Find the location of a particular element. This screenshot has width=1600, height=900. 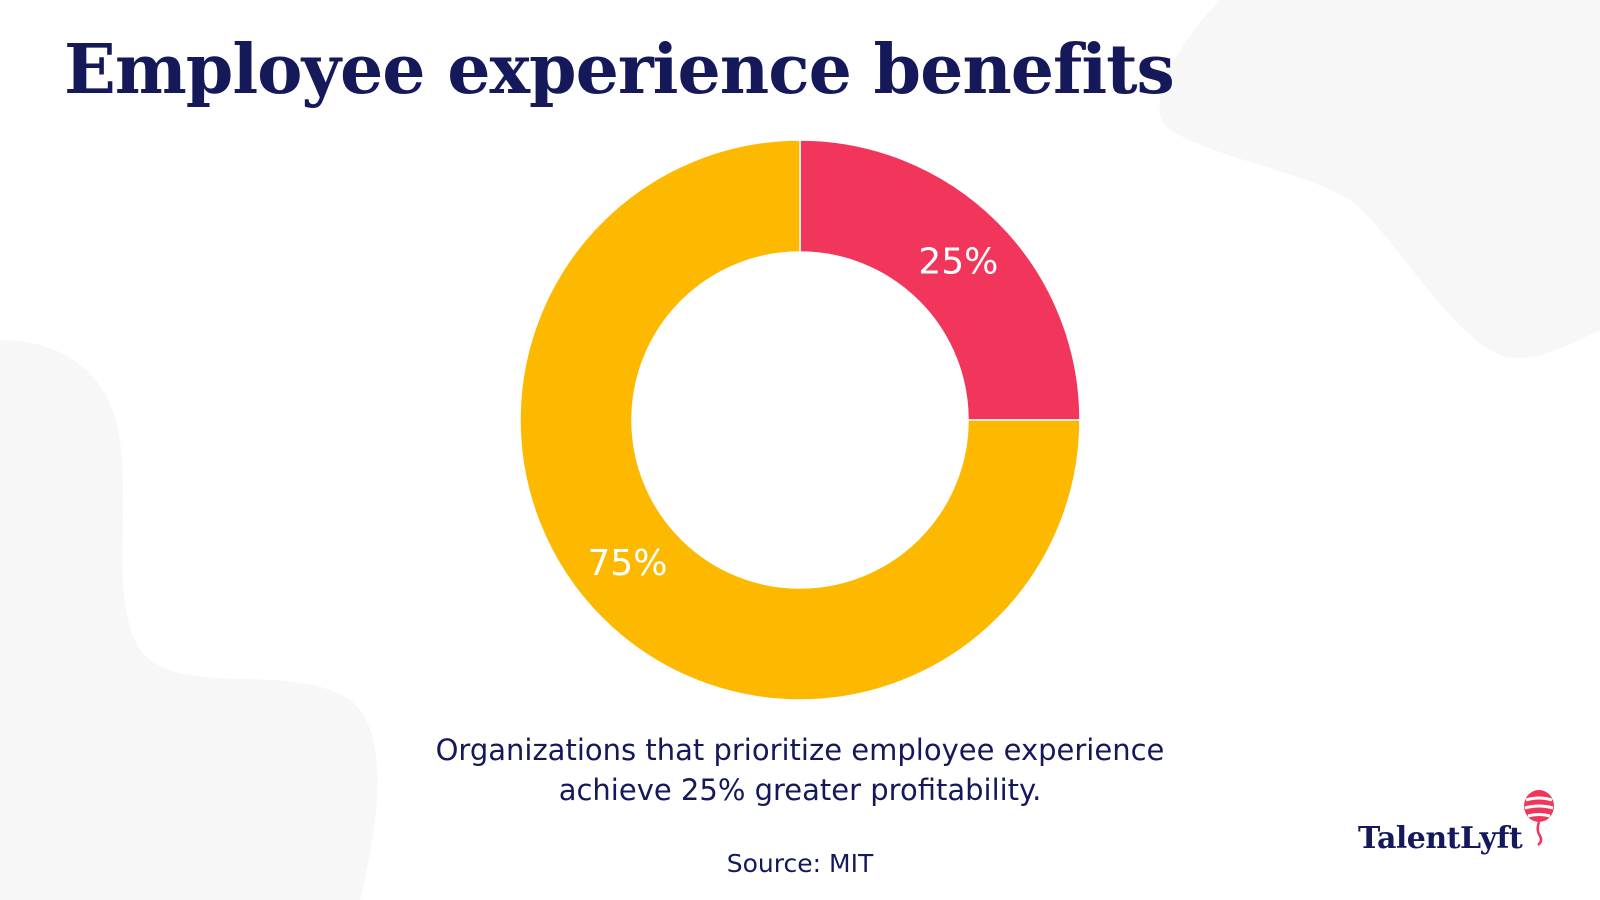

page-title: Employee experience benefits is located at coordinates (619, 70).